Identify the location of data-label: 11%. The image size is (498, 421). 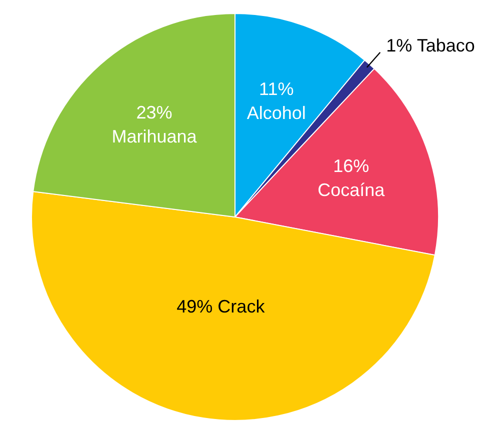
(276, 89).